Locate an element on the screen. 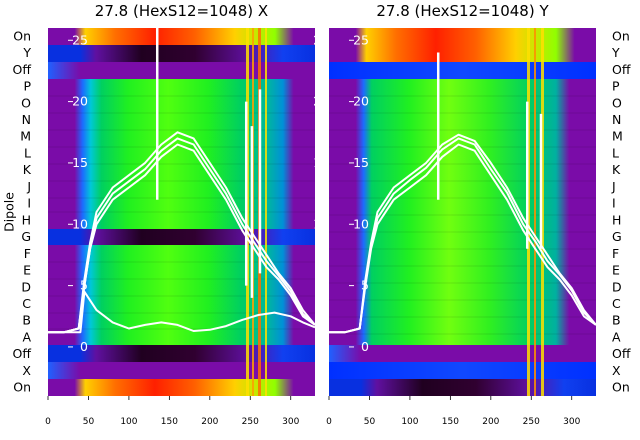 This screenshot has height=440, width=640. panel-title: 27.8 (HexS12=1048) Y is located at coordinates (462, 11).